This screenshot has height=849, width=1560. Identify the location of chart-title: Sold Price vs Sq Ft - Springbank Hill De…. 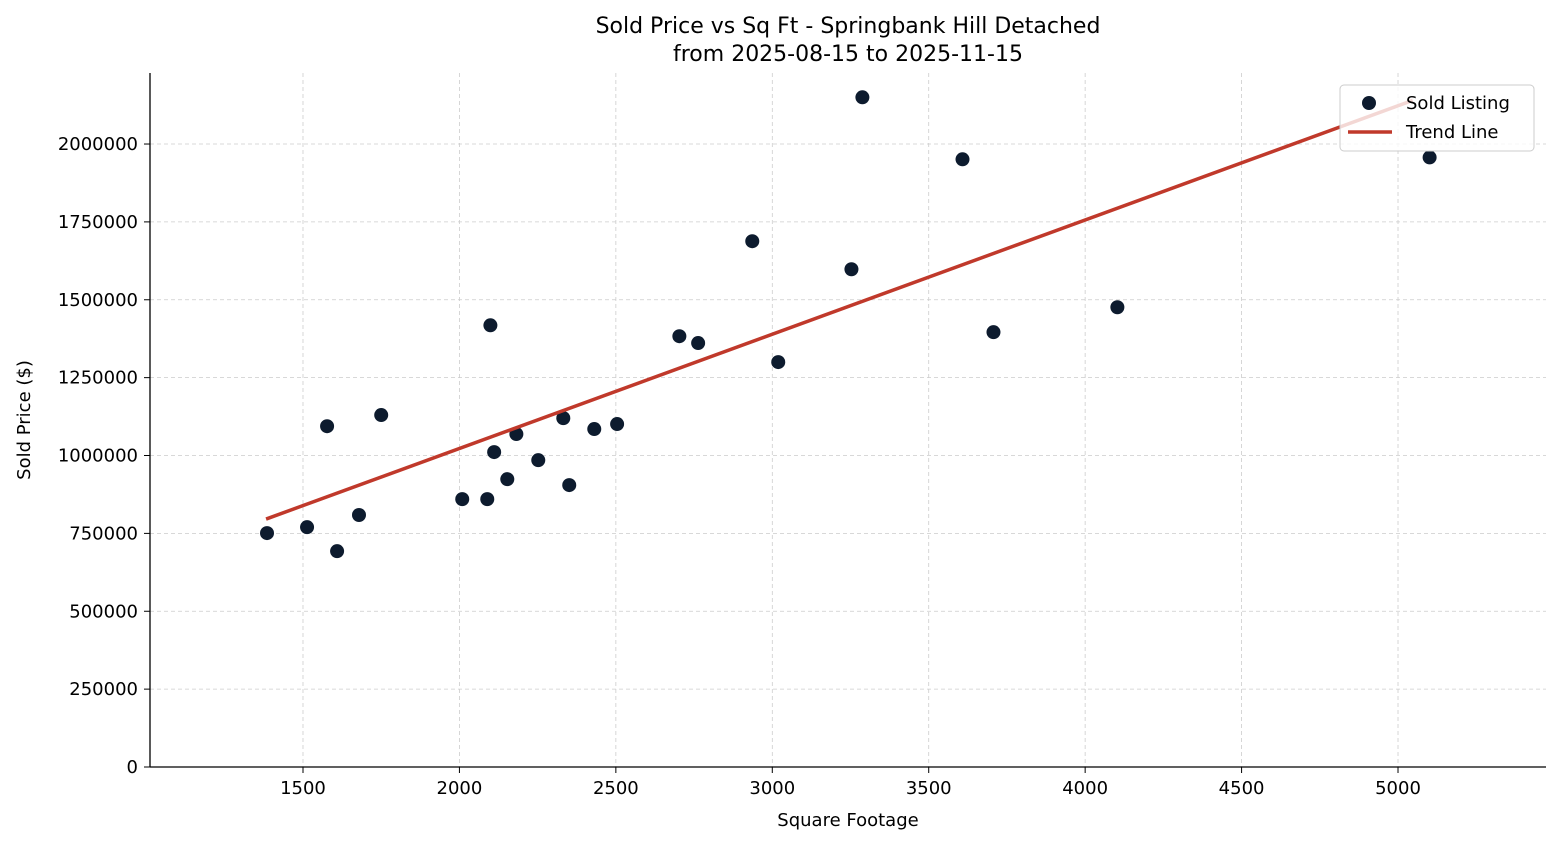
(848, 26).